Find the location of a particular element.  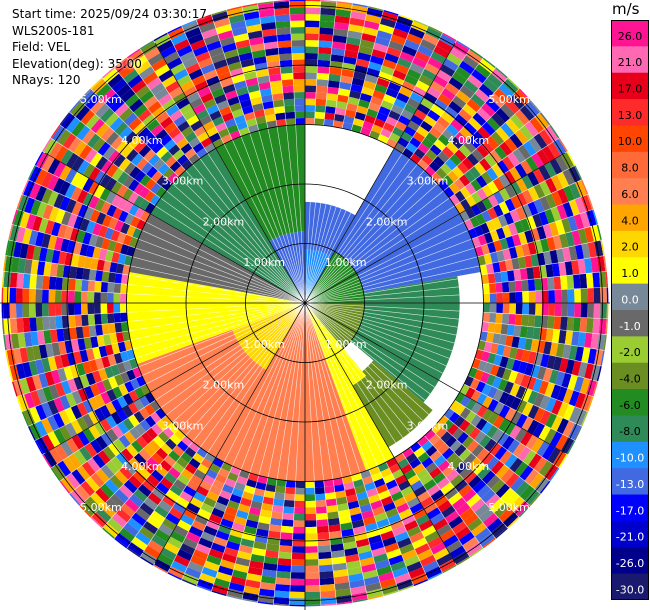

colorbar-frame is located at coordinates (630, 310).